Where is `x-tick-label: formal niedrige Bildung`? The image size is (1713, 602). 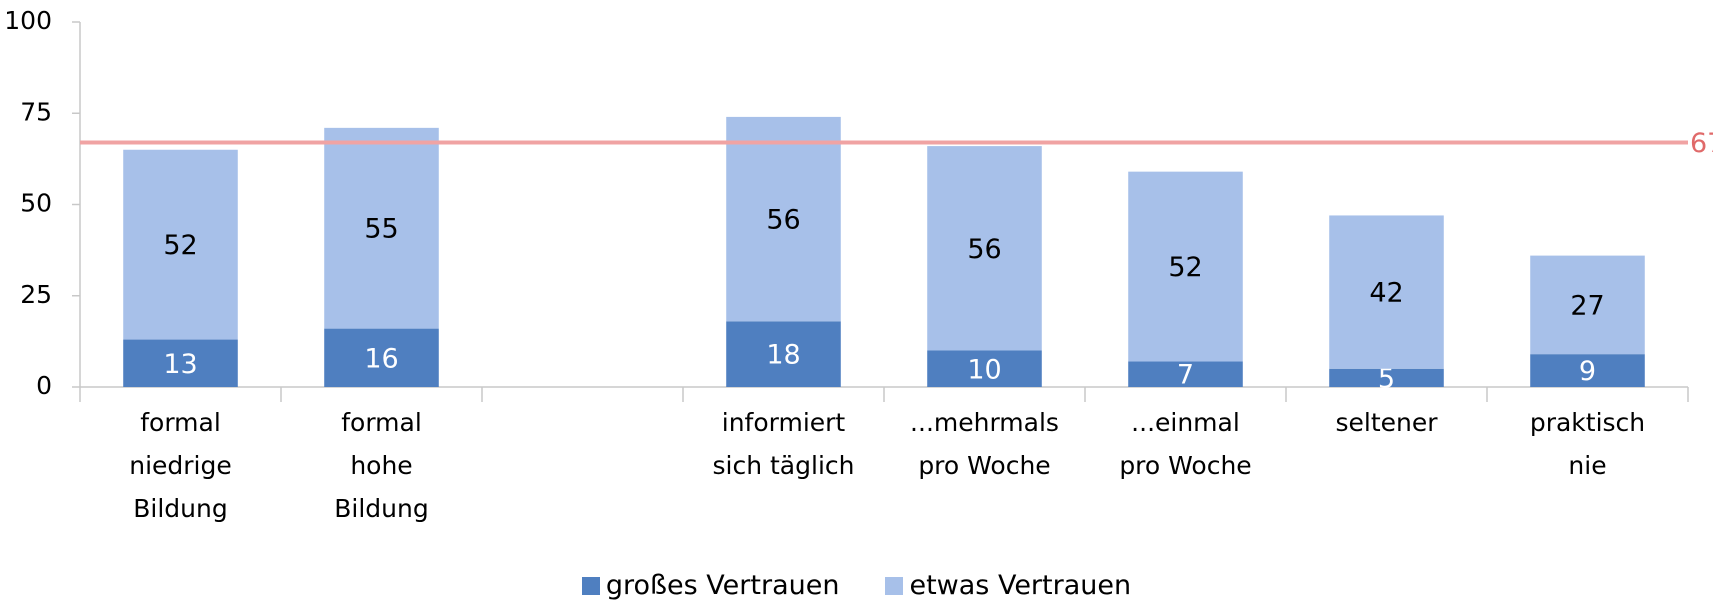
x-tick-label: formal niedrige Bildung is located at coordinates (180, 465).